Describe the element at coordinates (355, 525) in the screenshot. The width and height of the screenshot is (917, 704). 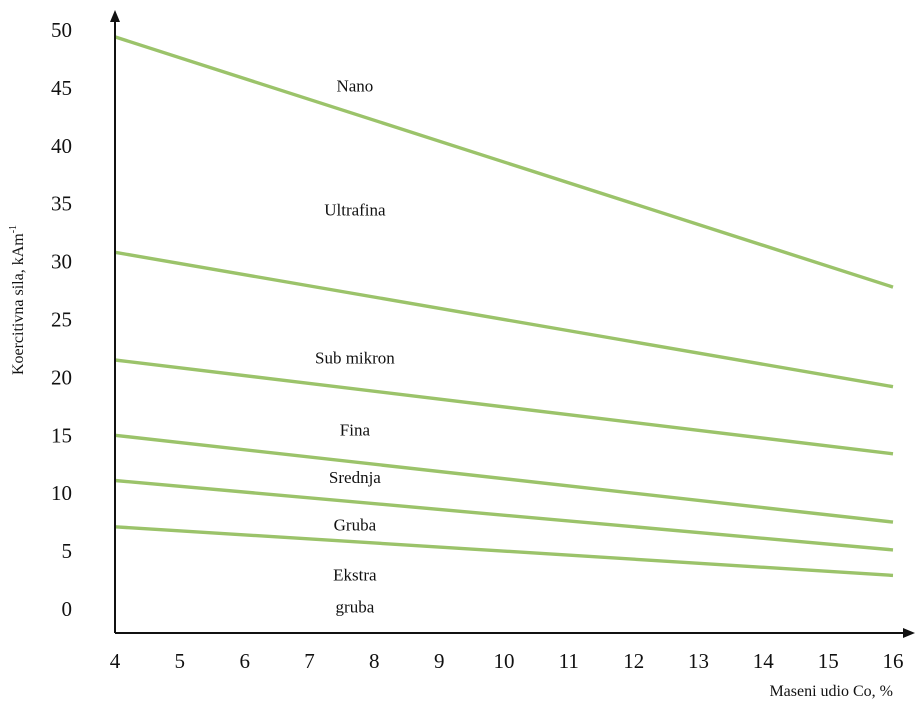
I see `region-label: Gruba` at that location.